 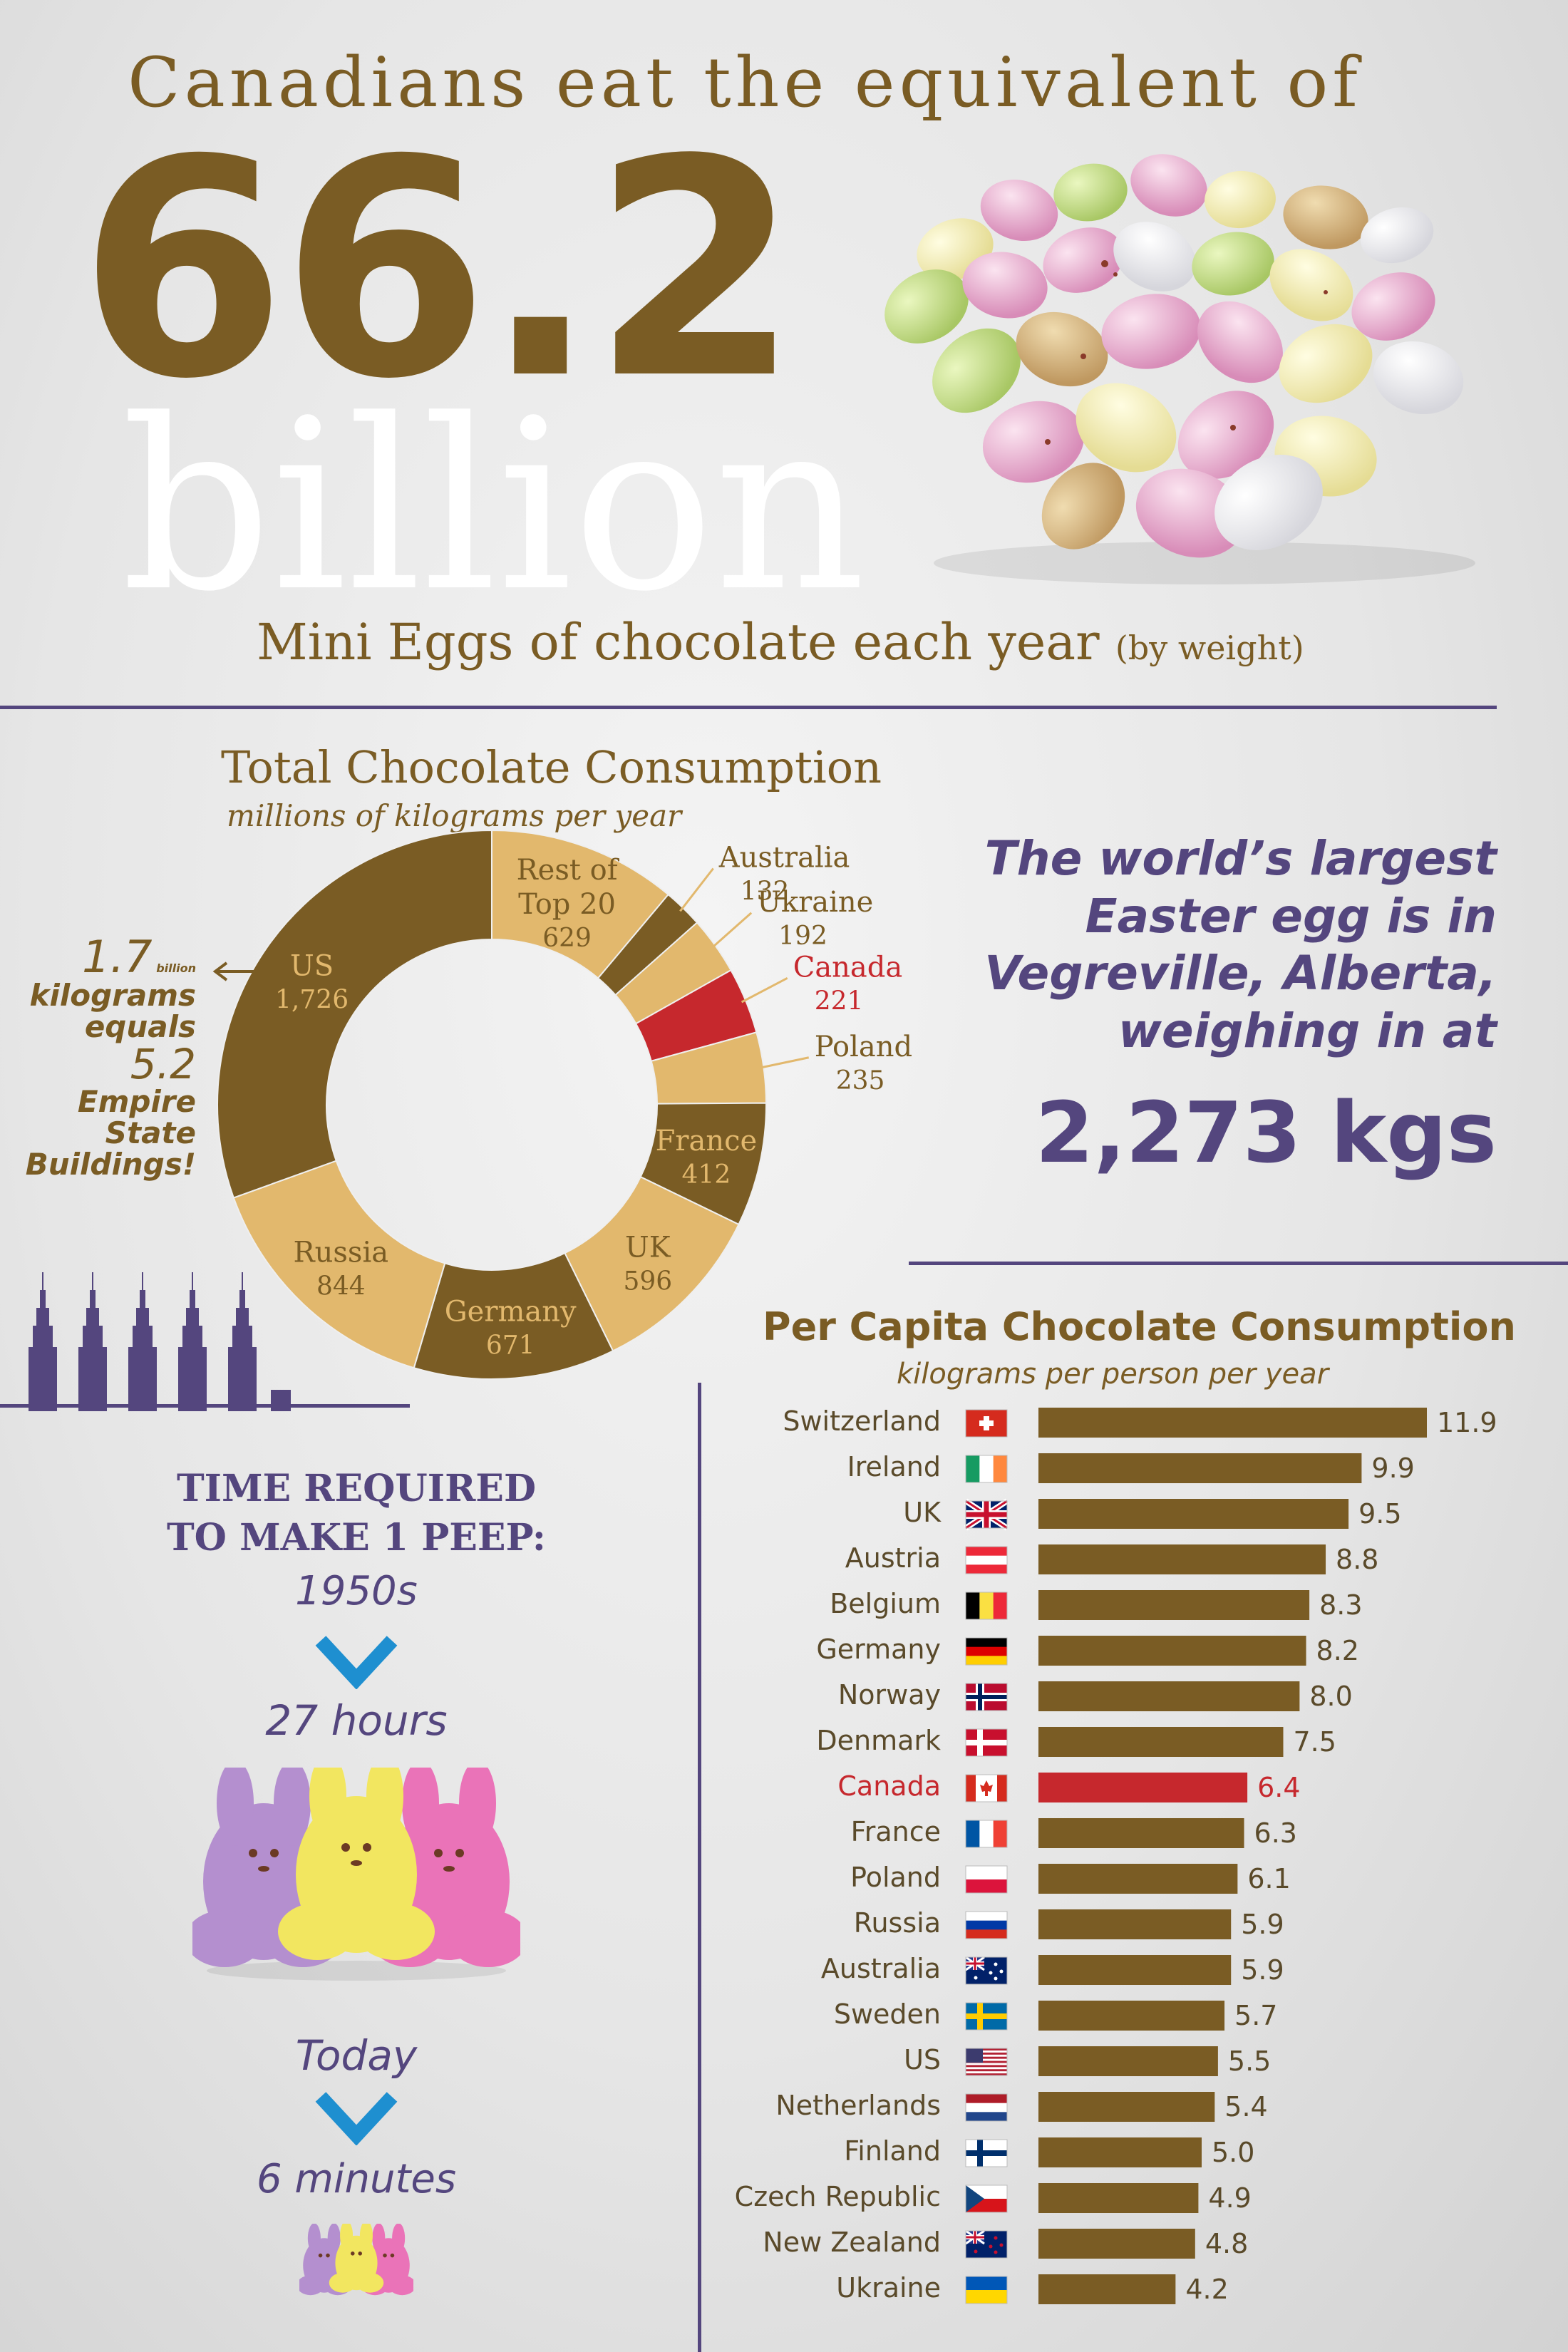 I want to click on bar-value-poland: 6.1, so click(x=1269, y=1879).